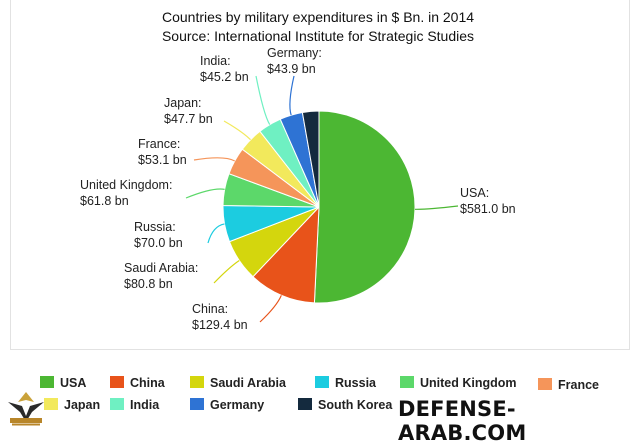 The image size is (640, 445). Describe the element at coordinates (407, 382) in the screenshot. I see `legend-swatch-united-kingdom` at that location.